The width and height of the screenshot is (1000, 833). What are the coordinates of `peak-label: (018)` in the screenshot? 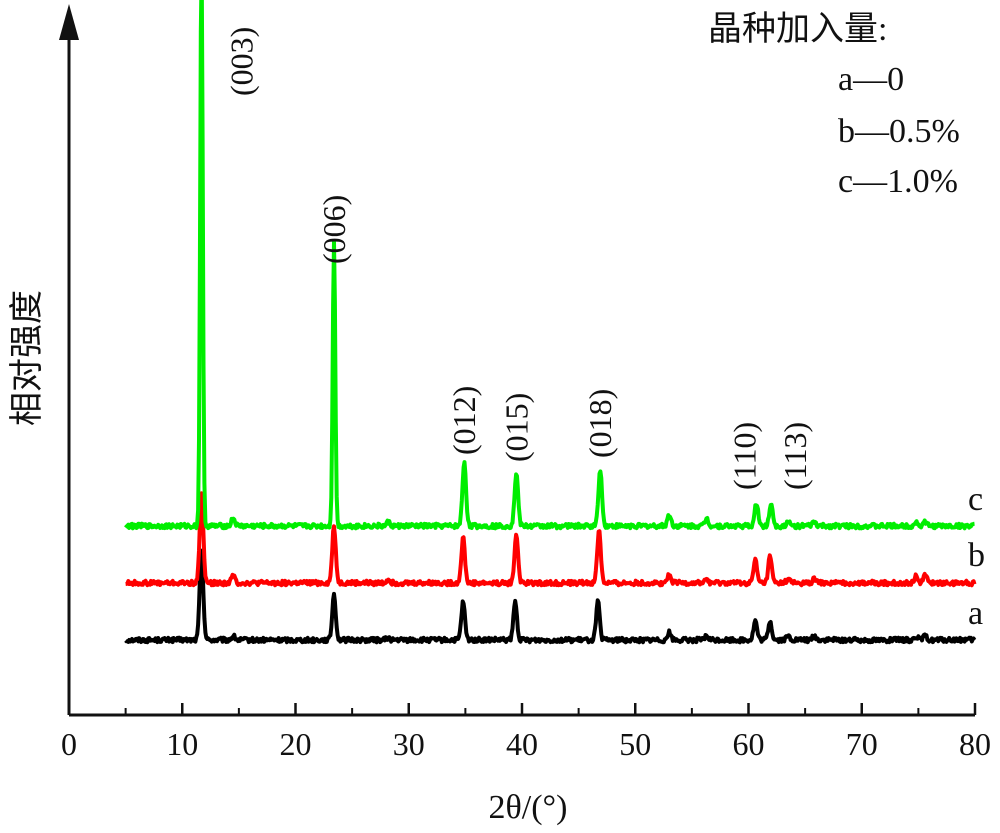 It's located at (600, 423).